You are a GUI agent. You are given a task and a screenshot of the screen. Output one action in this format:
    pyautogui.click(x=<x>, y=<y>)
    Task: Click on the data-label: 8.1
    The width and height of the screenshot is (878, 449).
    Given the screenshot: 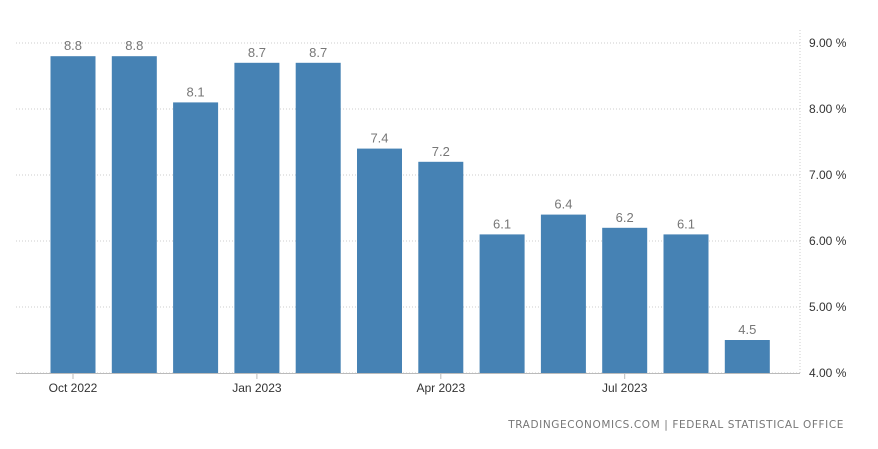 What is the action you would take?
    pyautogui.click(x=196, y=91)
    